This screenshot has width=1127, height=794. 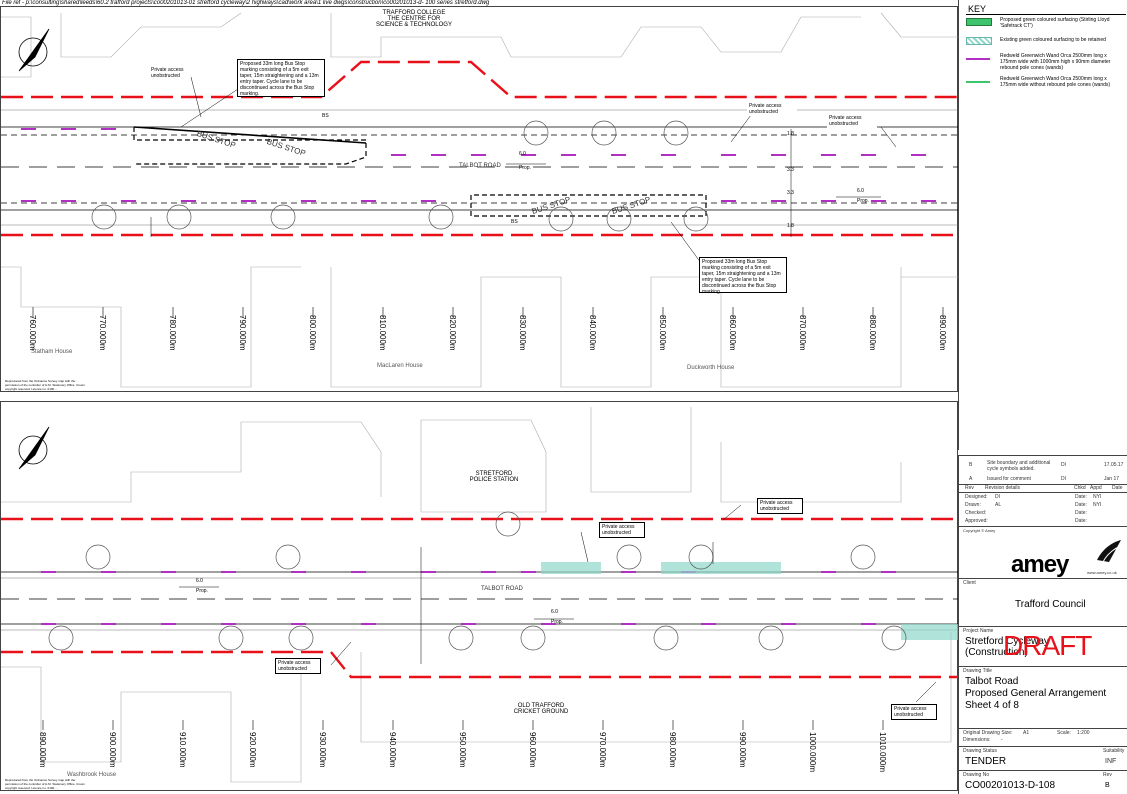 What do you see at coordinates (602, 750) in the screenshot?
I see `chainage-label: 970.000m` at bounding box center [602, 750].